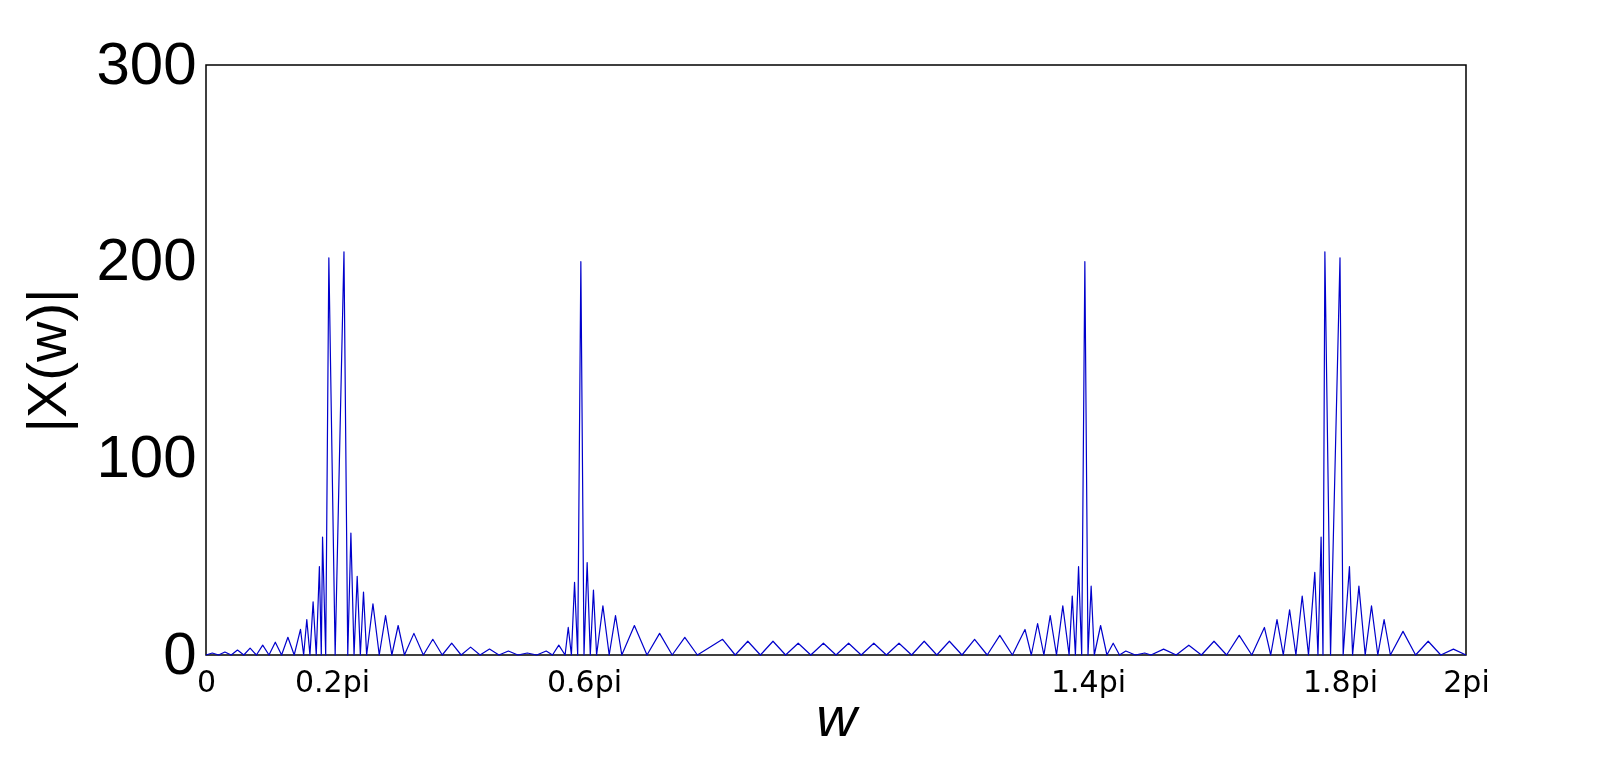 This screenshot has width=1598, height=771. Describe the element at coordinates (1088, 681) in the screenshot. I see `x-tick-label: 1.4pi` at that location.